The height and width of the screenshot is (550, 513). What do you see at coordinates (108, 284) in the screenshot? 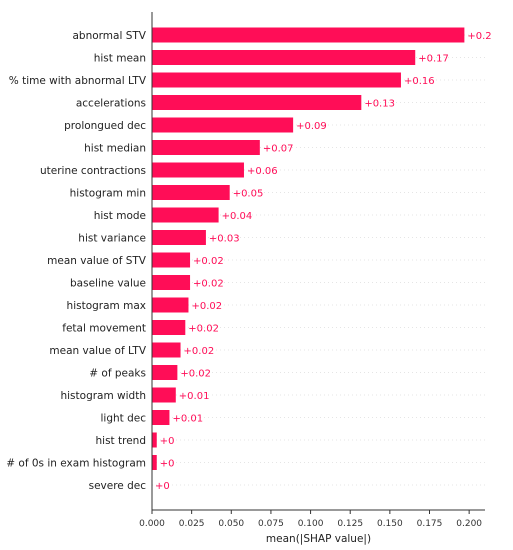
I see `category-label: baseline value` at bounding box center [108, 284].